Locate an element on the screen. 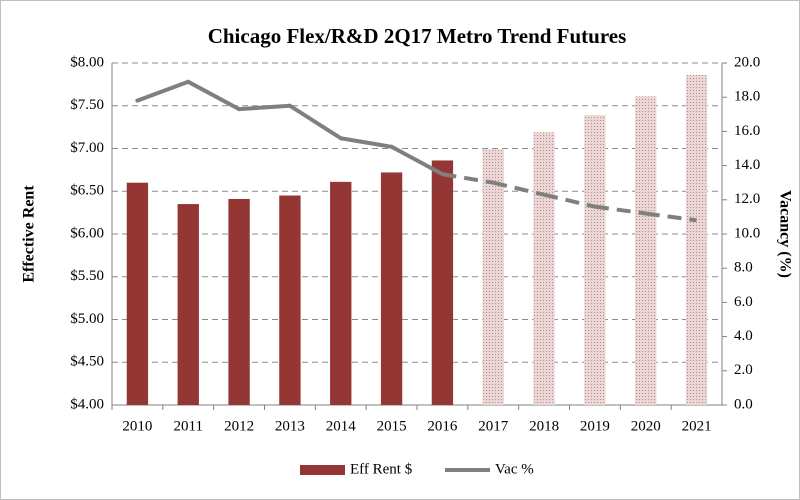 Image resolution: width=800 pixels, height=500 pixels. y2-tick-label: 4.0 is located at coordinates (743, 336).